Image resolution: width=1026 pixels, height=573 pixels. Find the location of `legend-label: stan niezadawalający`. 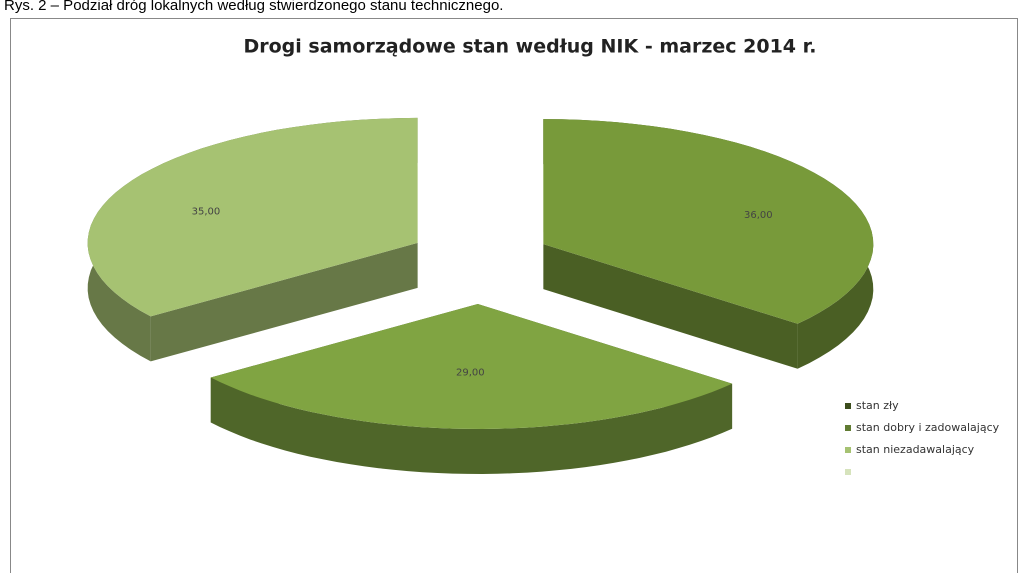

legend-label: stan niezadawalający is located at coordinates (915, 449).